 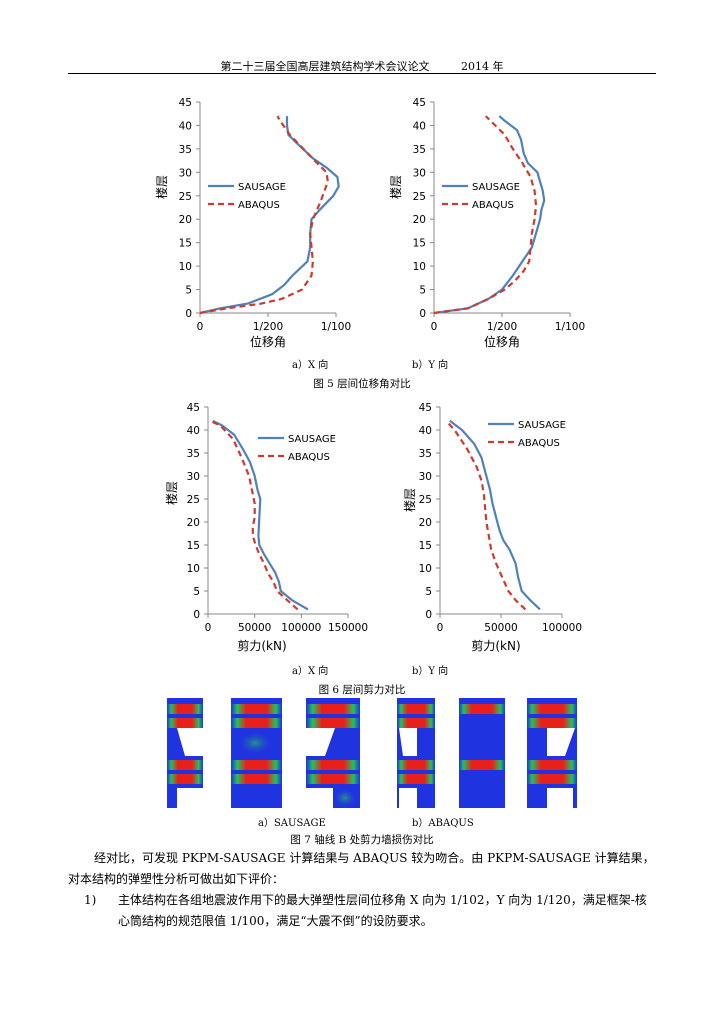 I want to click on x-tick-label: 150000, so click(x=348, y=628).